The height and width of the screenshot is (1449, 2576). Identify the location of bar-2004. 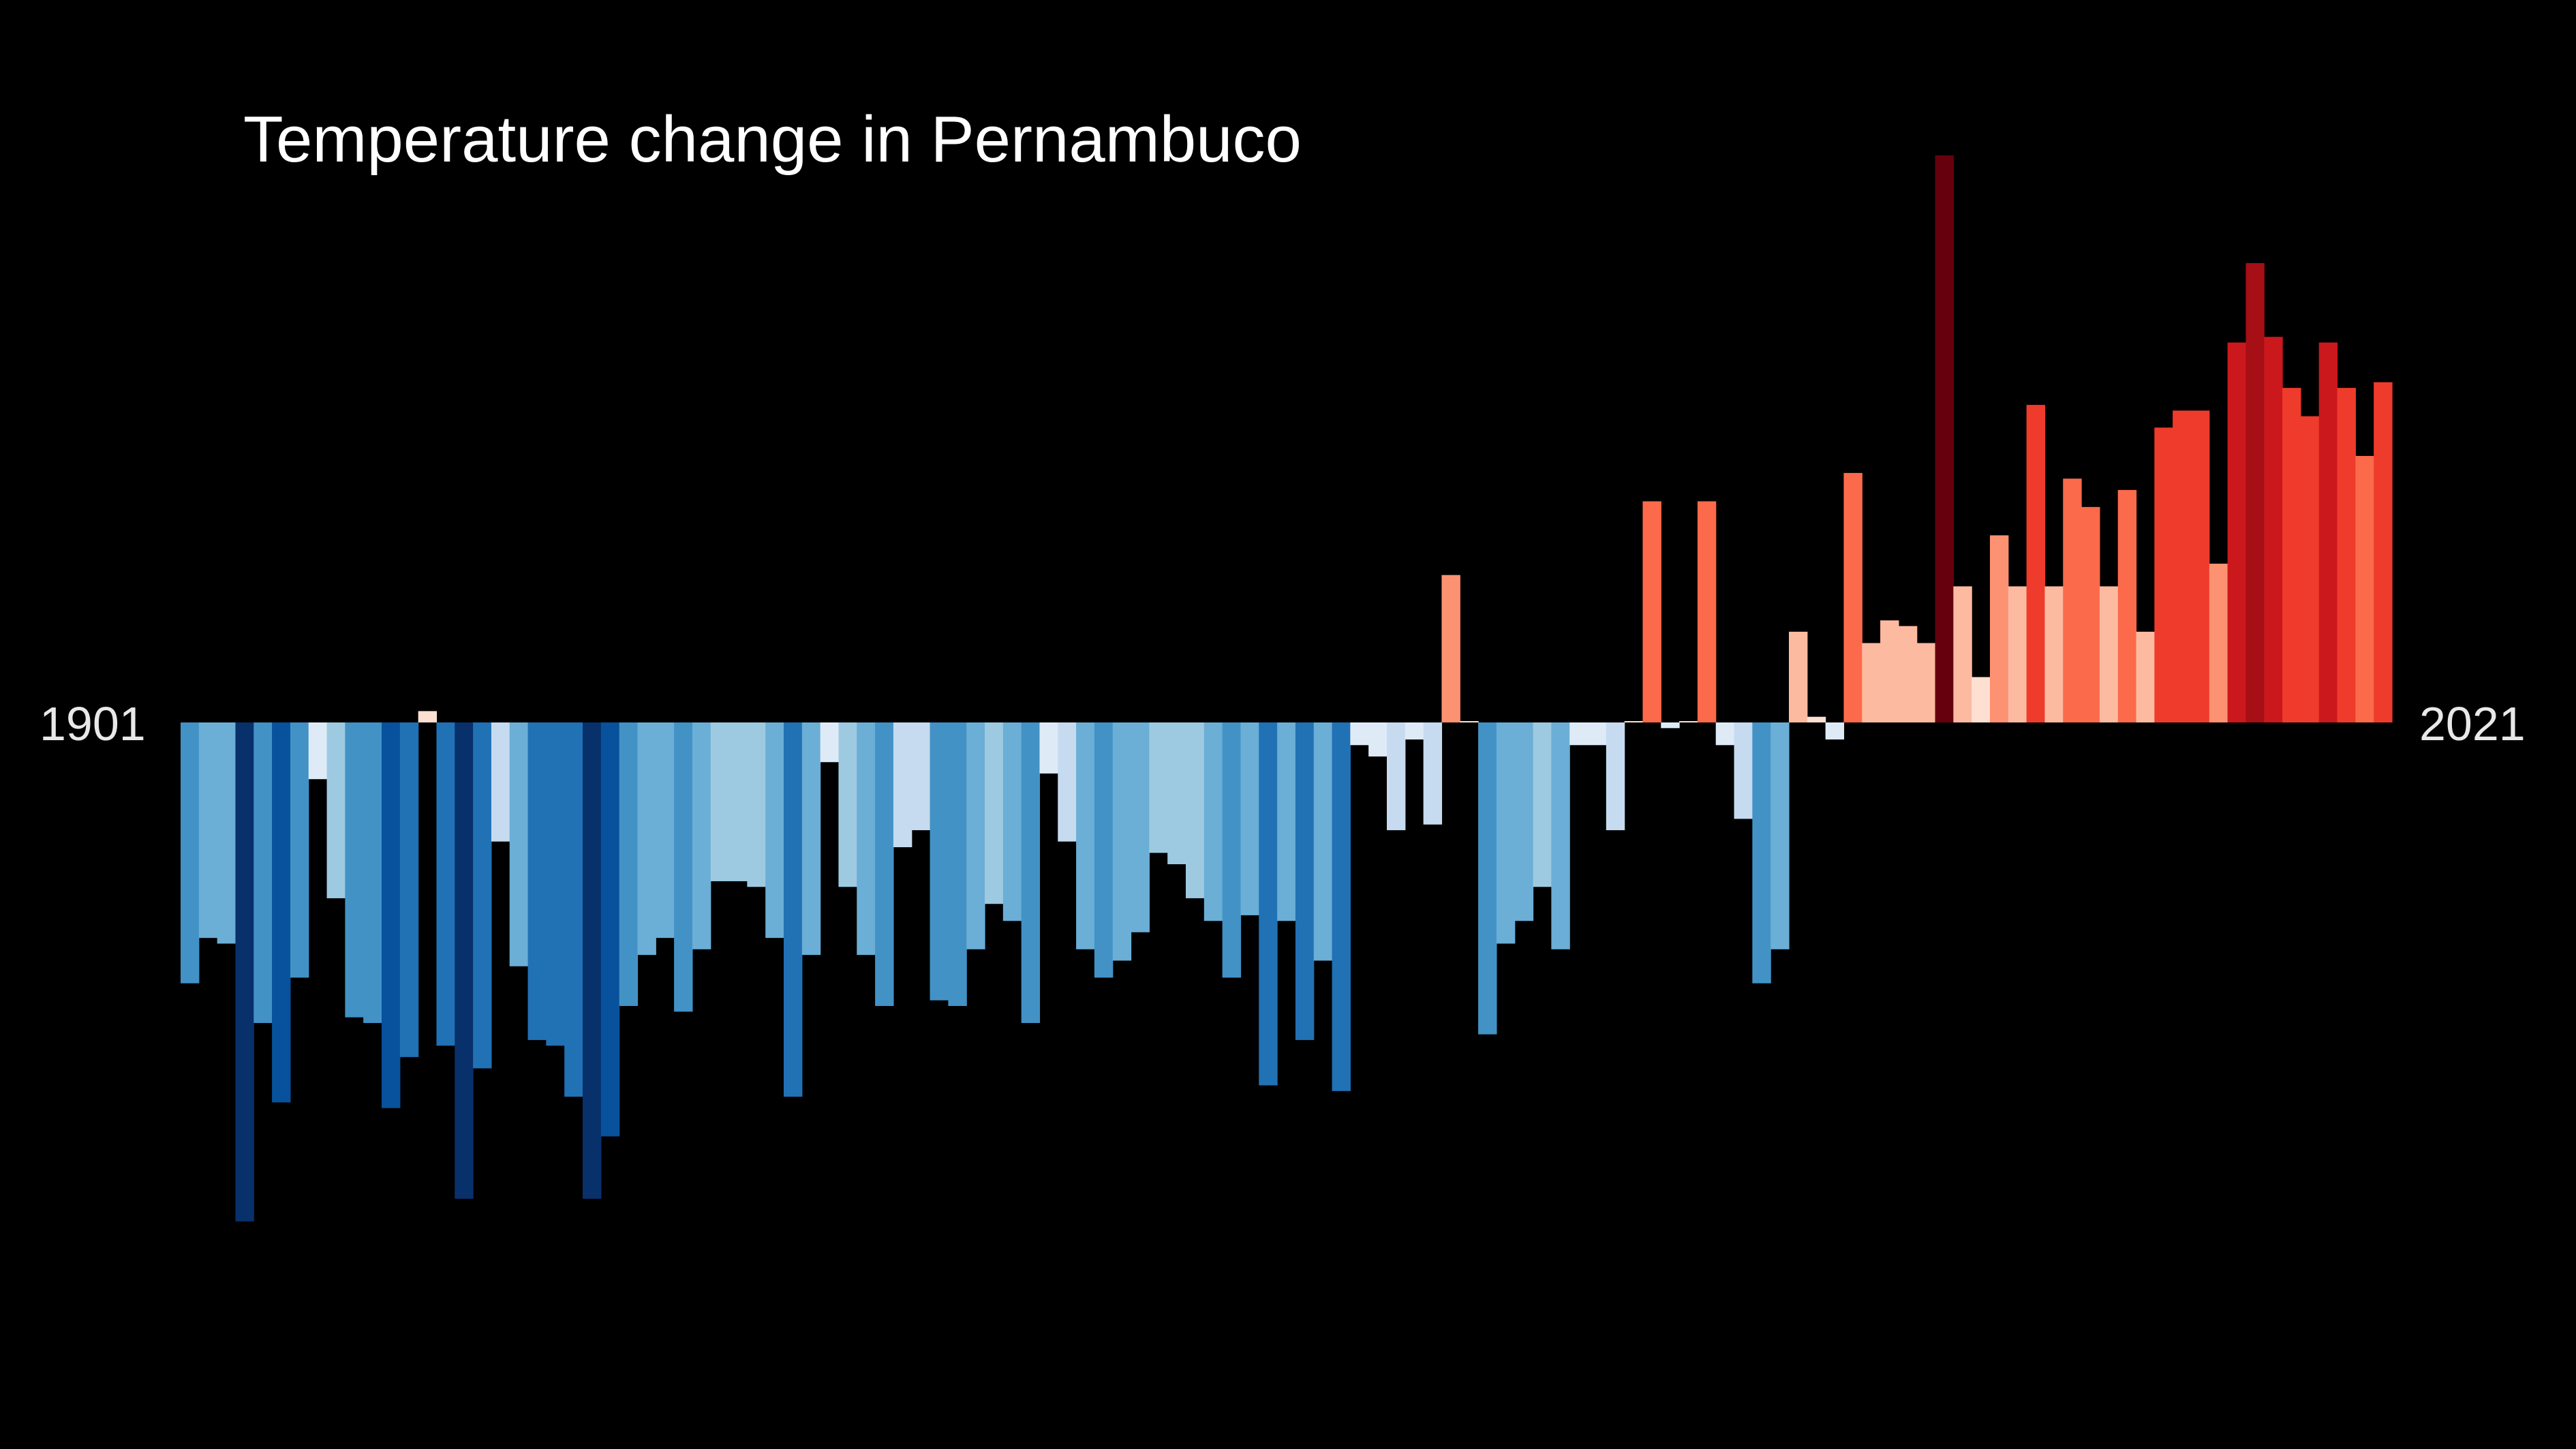
(2072, 600).